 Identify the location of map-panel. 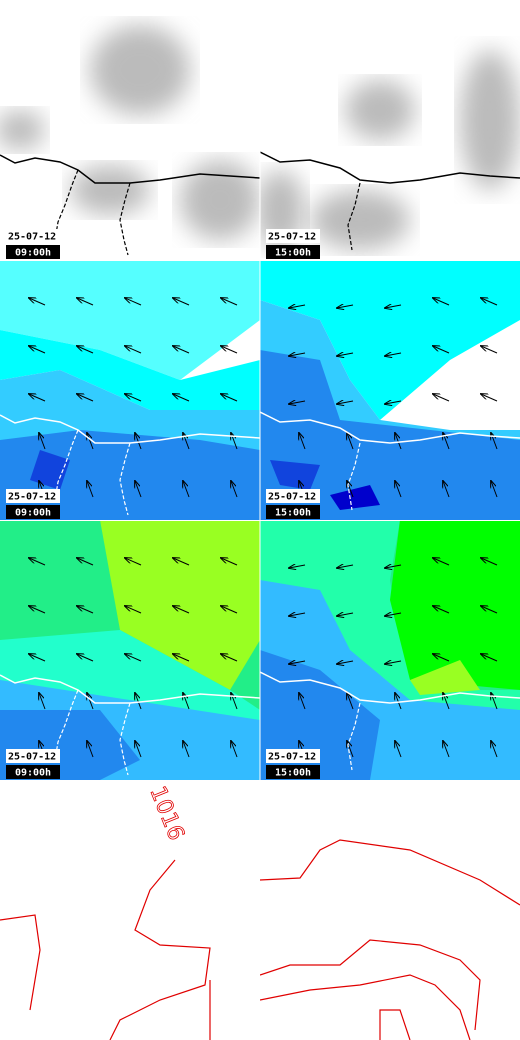
(390, 910).